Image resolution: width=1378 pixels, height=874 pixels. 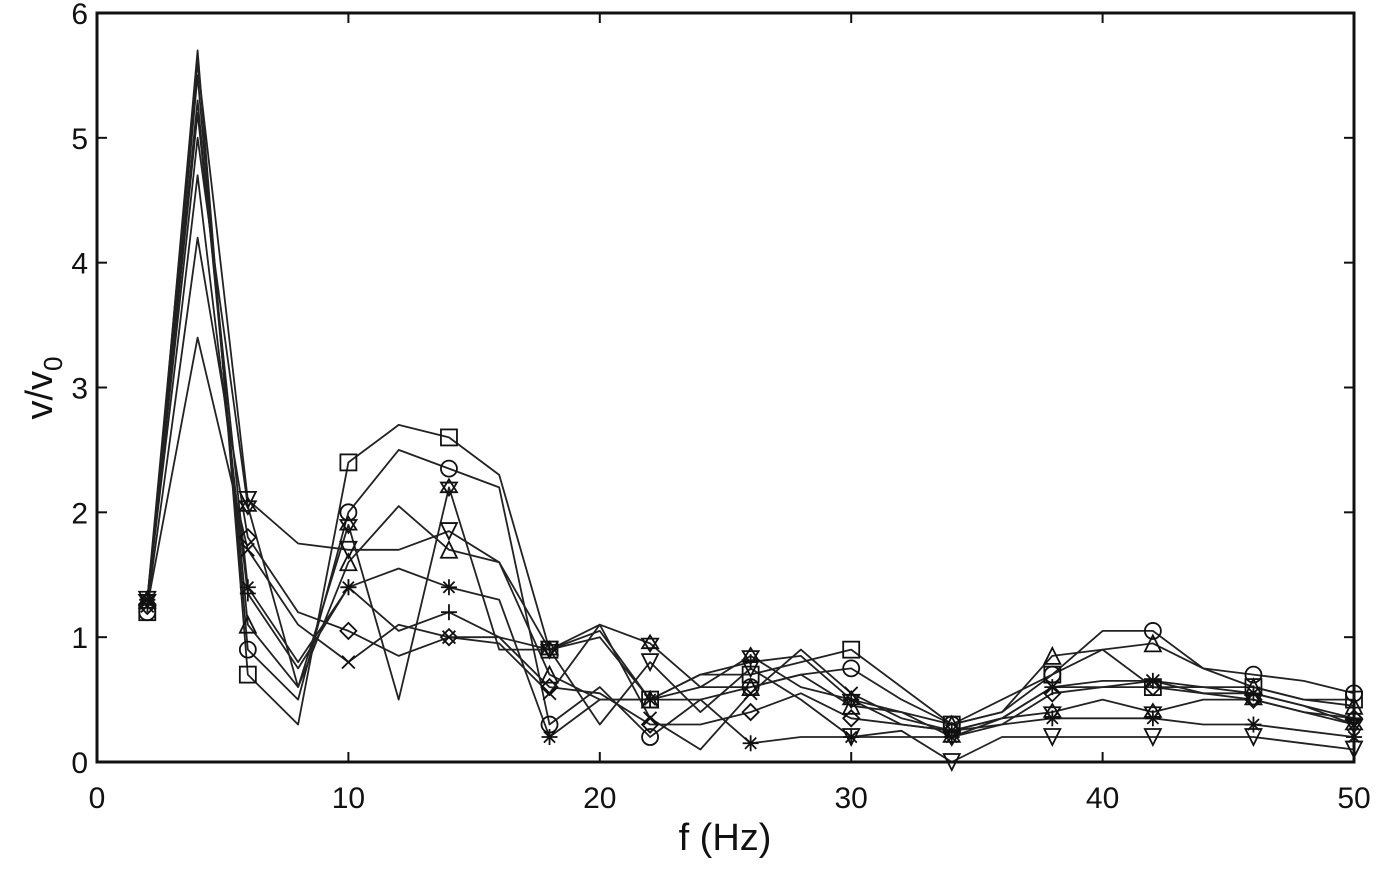 I want to click on y-tick-label: 1, so click(x=79, y=638).